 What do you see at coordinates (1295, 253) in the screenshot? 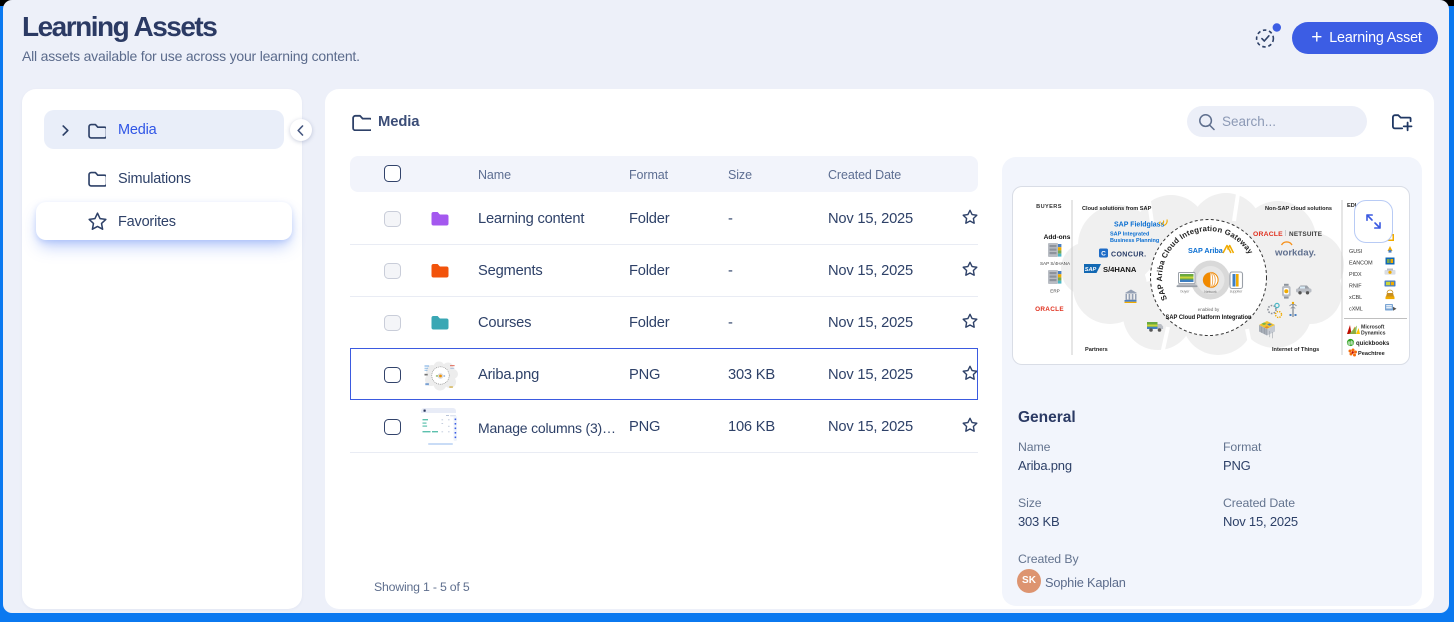
I see `svg-text: workday.` at bounding box center [1295, 253].